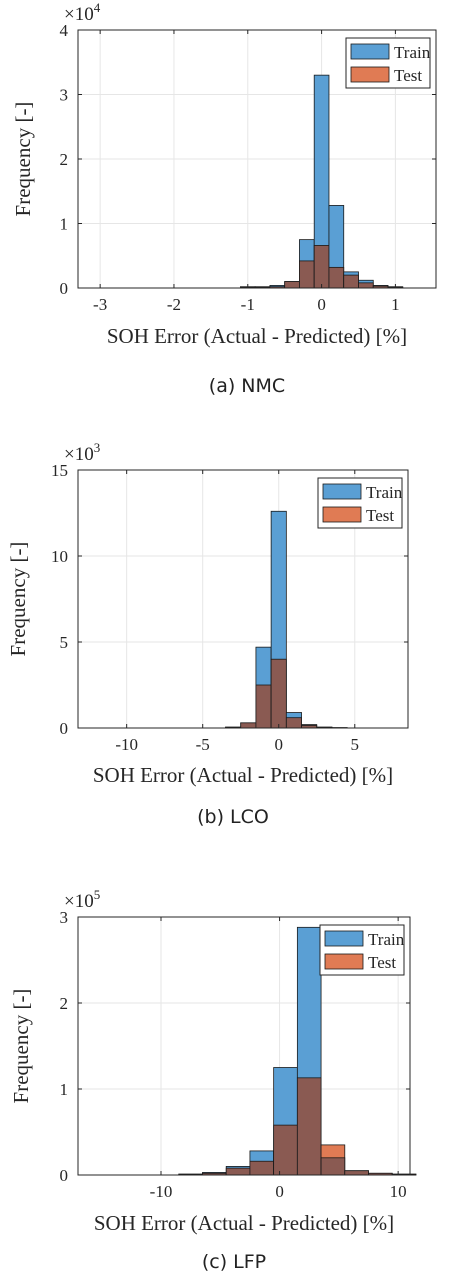 This screenshot has width=474, height=1286. What do you see at coordinates (97, 894) in the screenshot?
I see `axis-multiplier-exponent: 5` at bounding box center [97, 894].